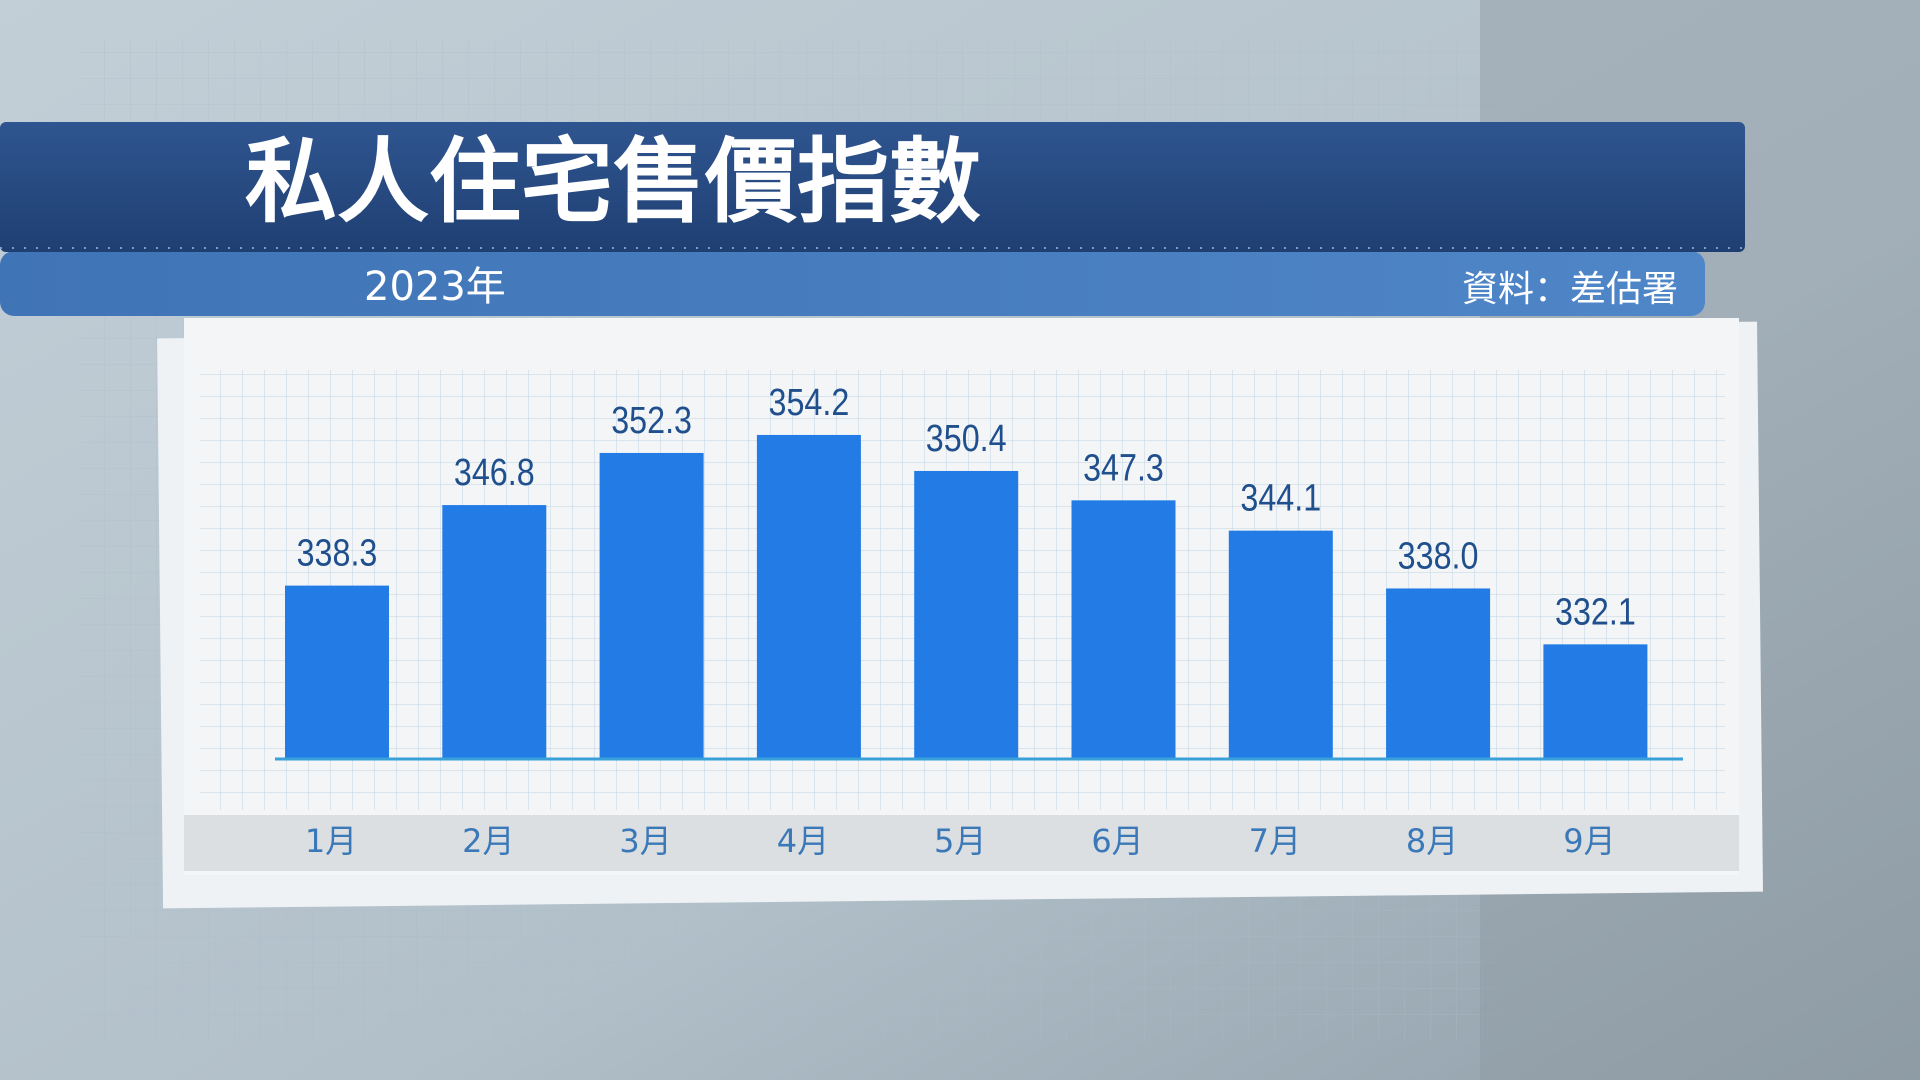  Describe the element at coordinates (337, 553) in the screenshot. I see `value-label: 338.3` at that location.